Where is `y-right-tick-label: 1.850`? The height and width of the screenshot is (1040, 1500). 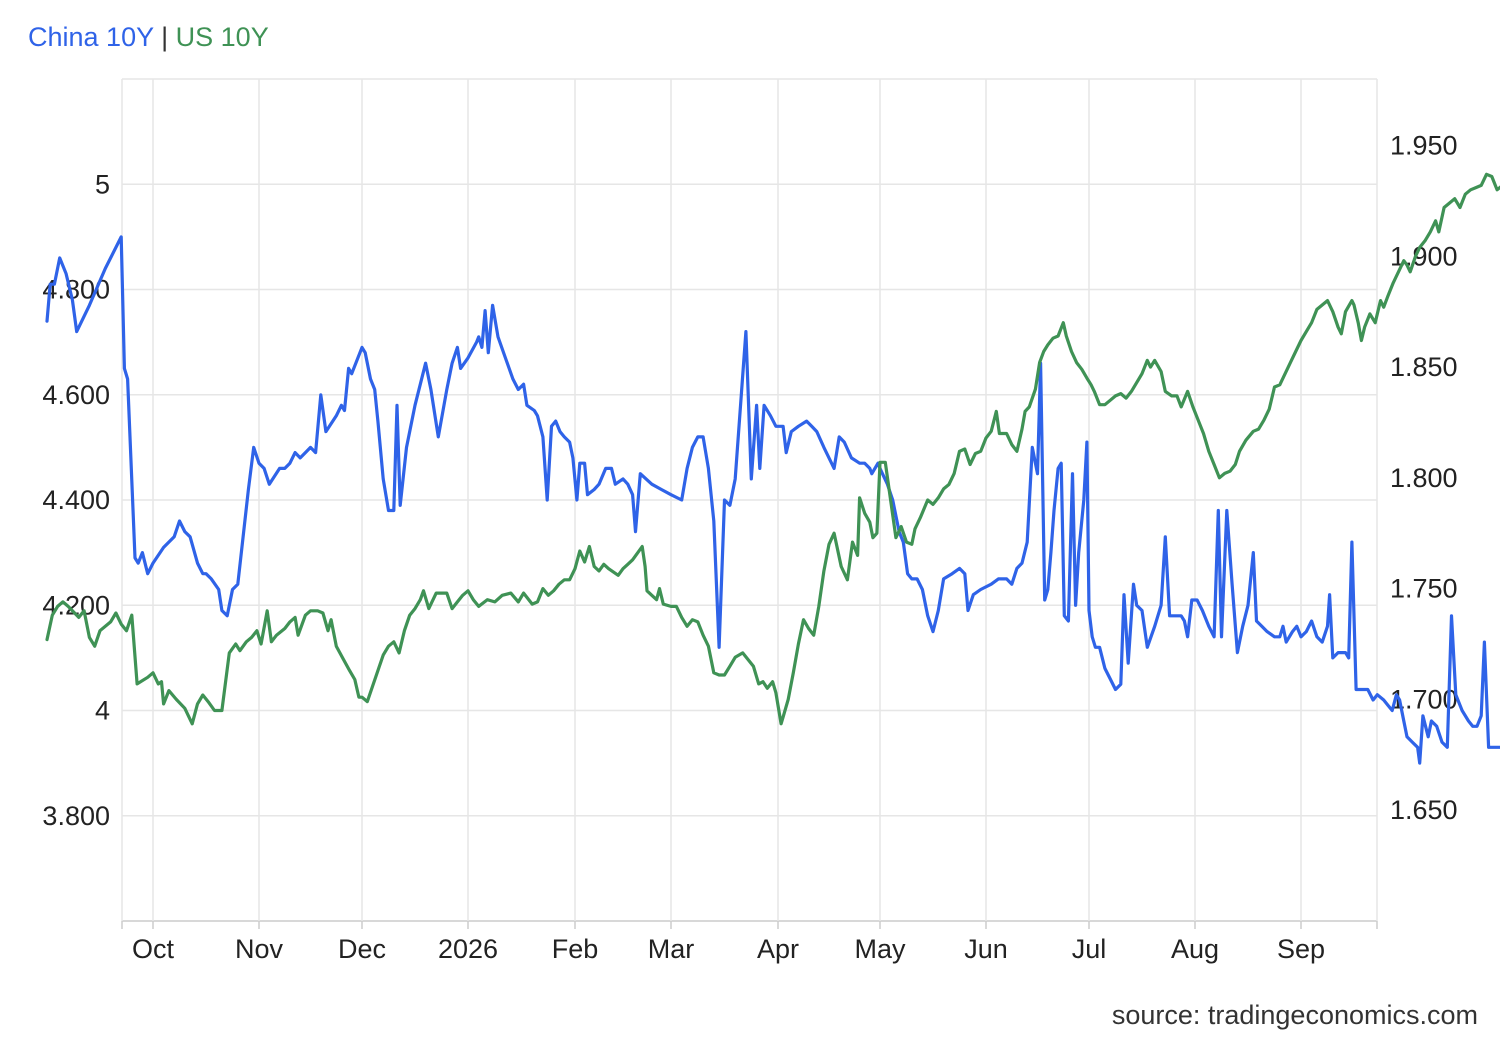
y-right-tick-label: 1.850 is located at coordinates (1424, 367).